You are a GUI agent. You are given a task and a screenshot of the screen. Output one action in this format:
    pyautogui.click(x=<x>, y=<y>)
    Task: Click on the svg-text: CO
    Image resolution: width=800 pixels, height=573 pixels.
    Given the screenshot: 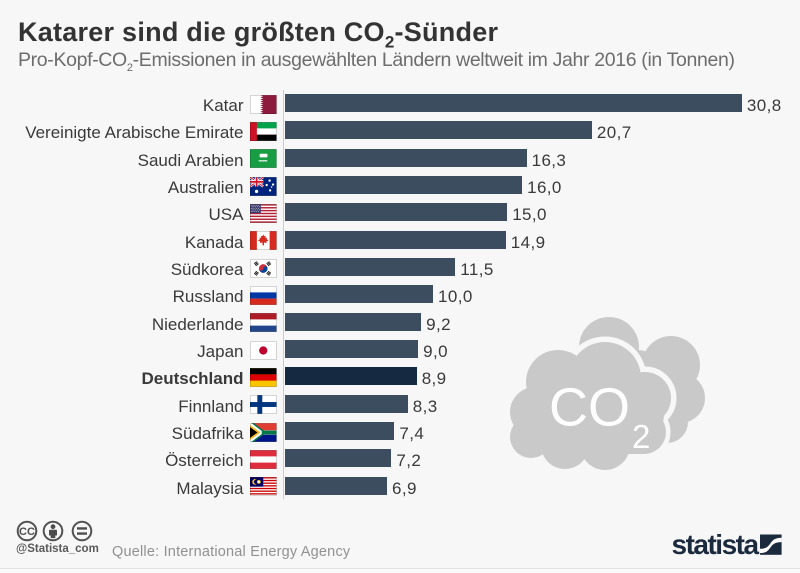 What is the action you would take?
    pyautogui.click(x=589, y=408)
    